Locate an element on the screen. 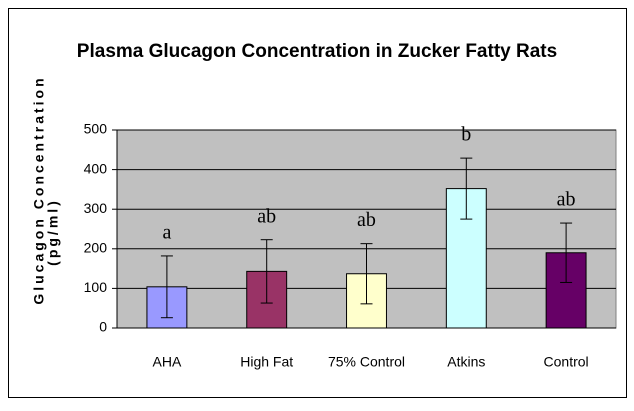 This screenshot has height=411, width=634. x-tick-label: High Fat is located at coordinates (266, 362).